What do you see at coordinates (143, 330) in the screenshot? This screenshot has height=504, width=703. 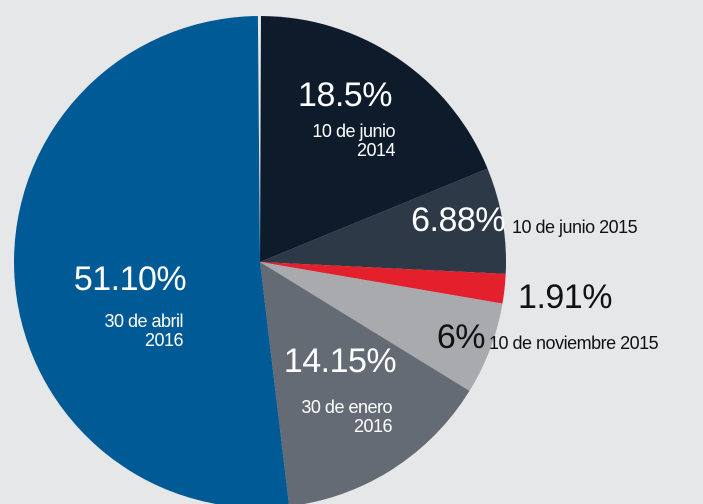 I see `category-label: 30 de abril 2016` at bounding box center [143, 330].